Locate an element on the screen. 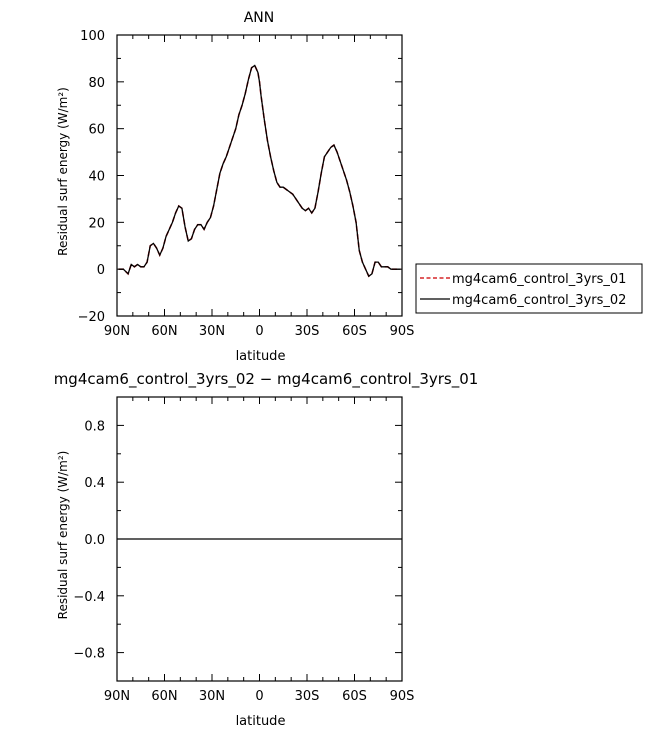  y-tick-label: 0.0 is located at coordinates (94, 540).